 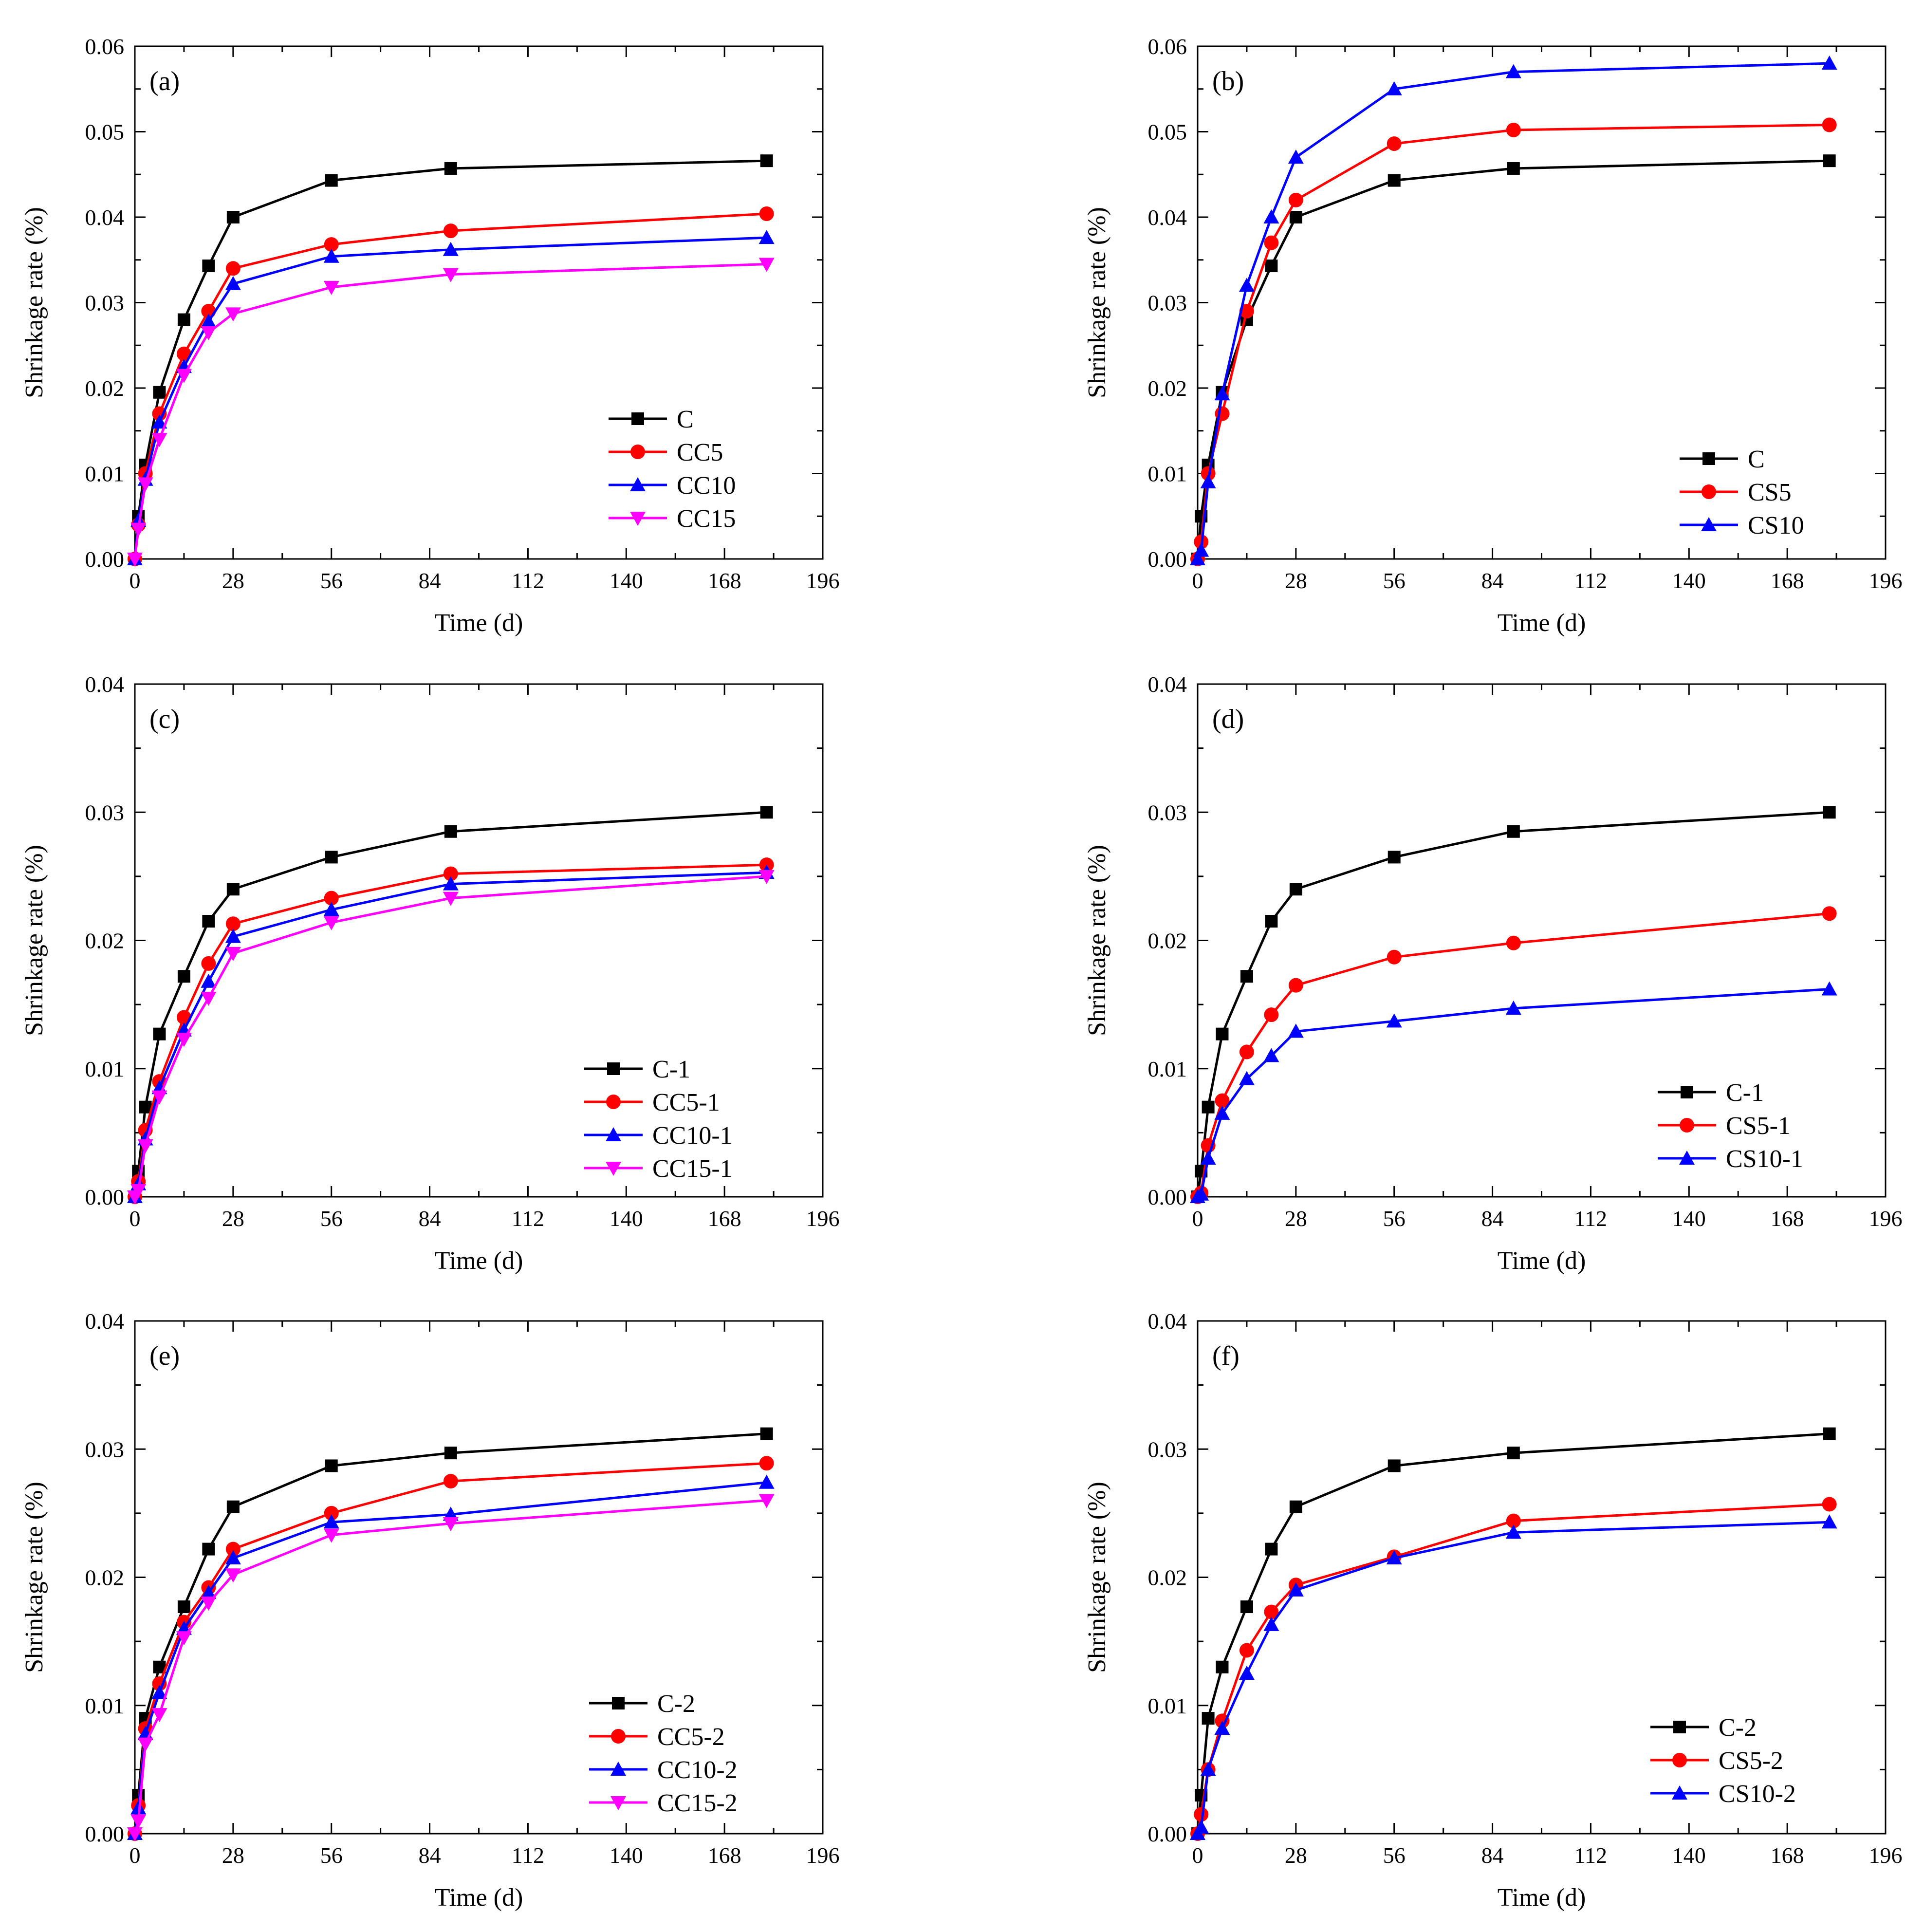 I want to click on legend-cc5-2-point, so click(x=618, y=1736).